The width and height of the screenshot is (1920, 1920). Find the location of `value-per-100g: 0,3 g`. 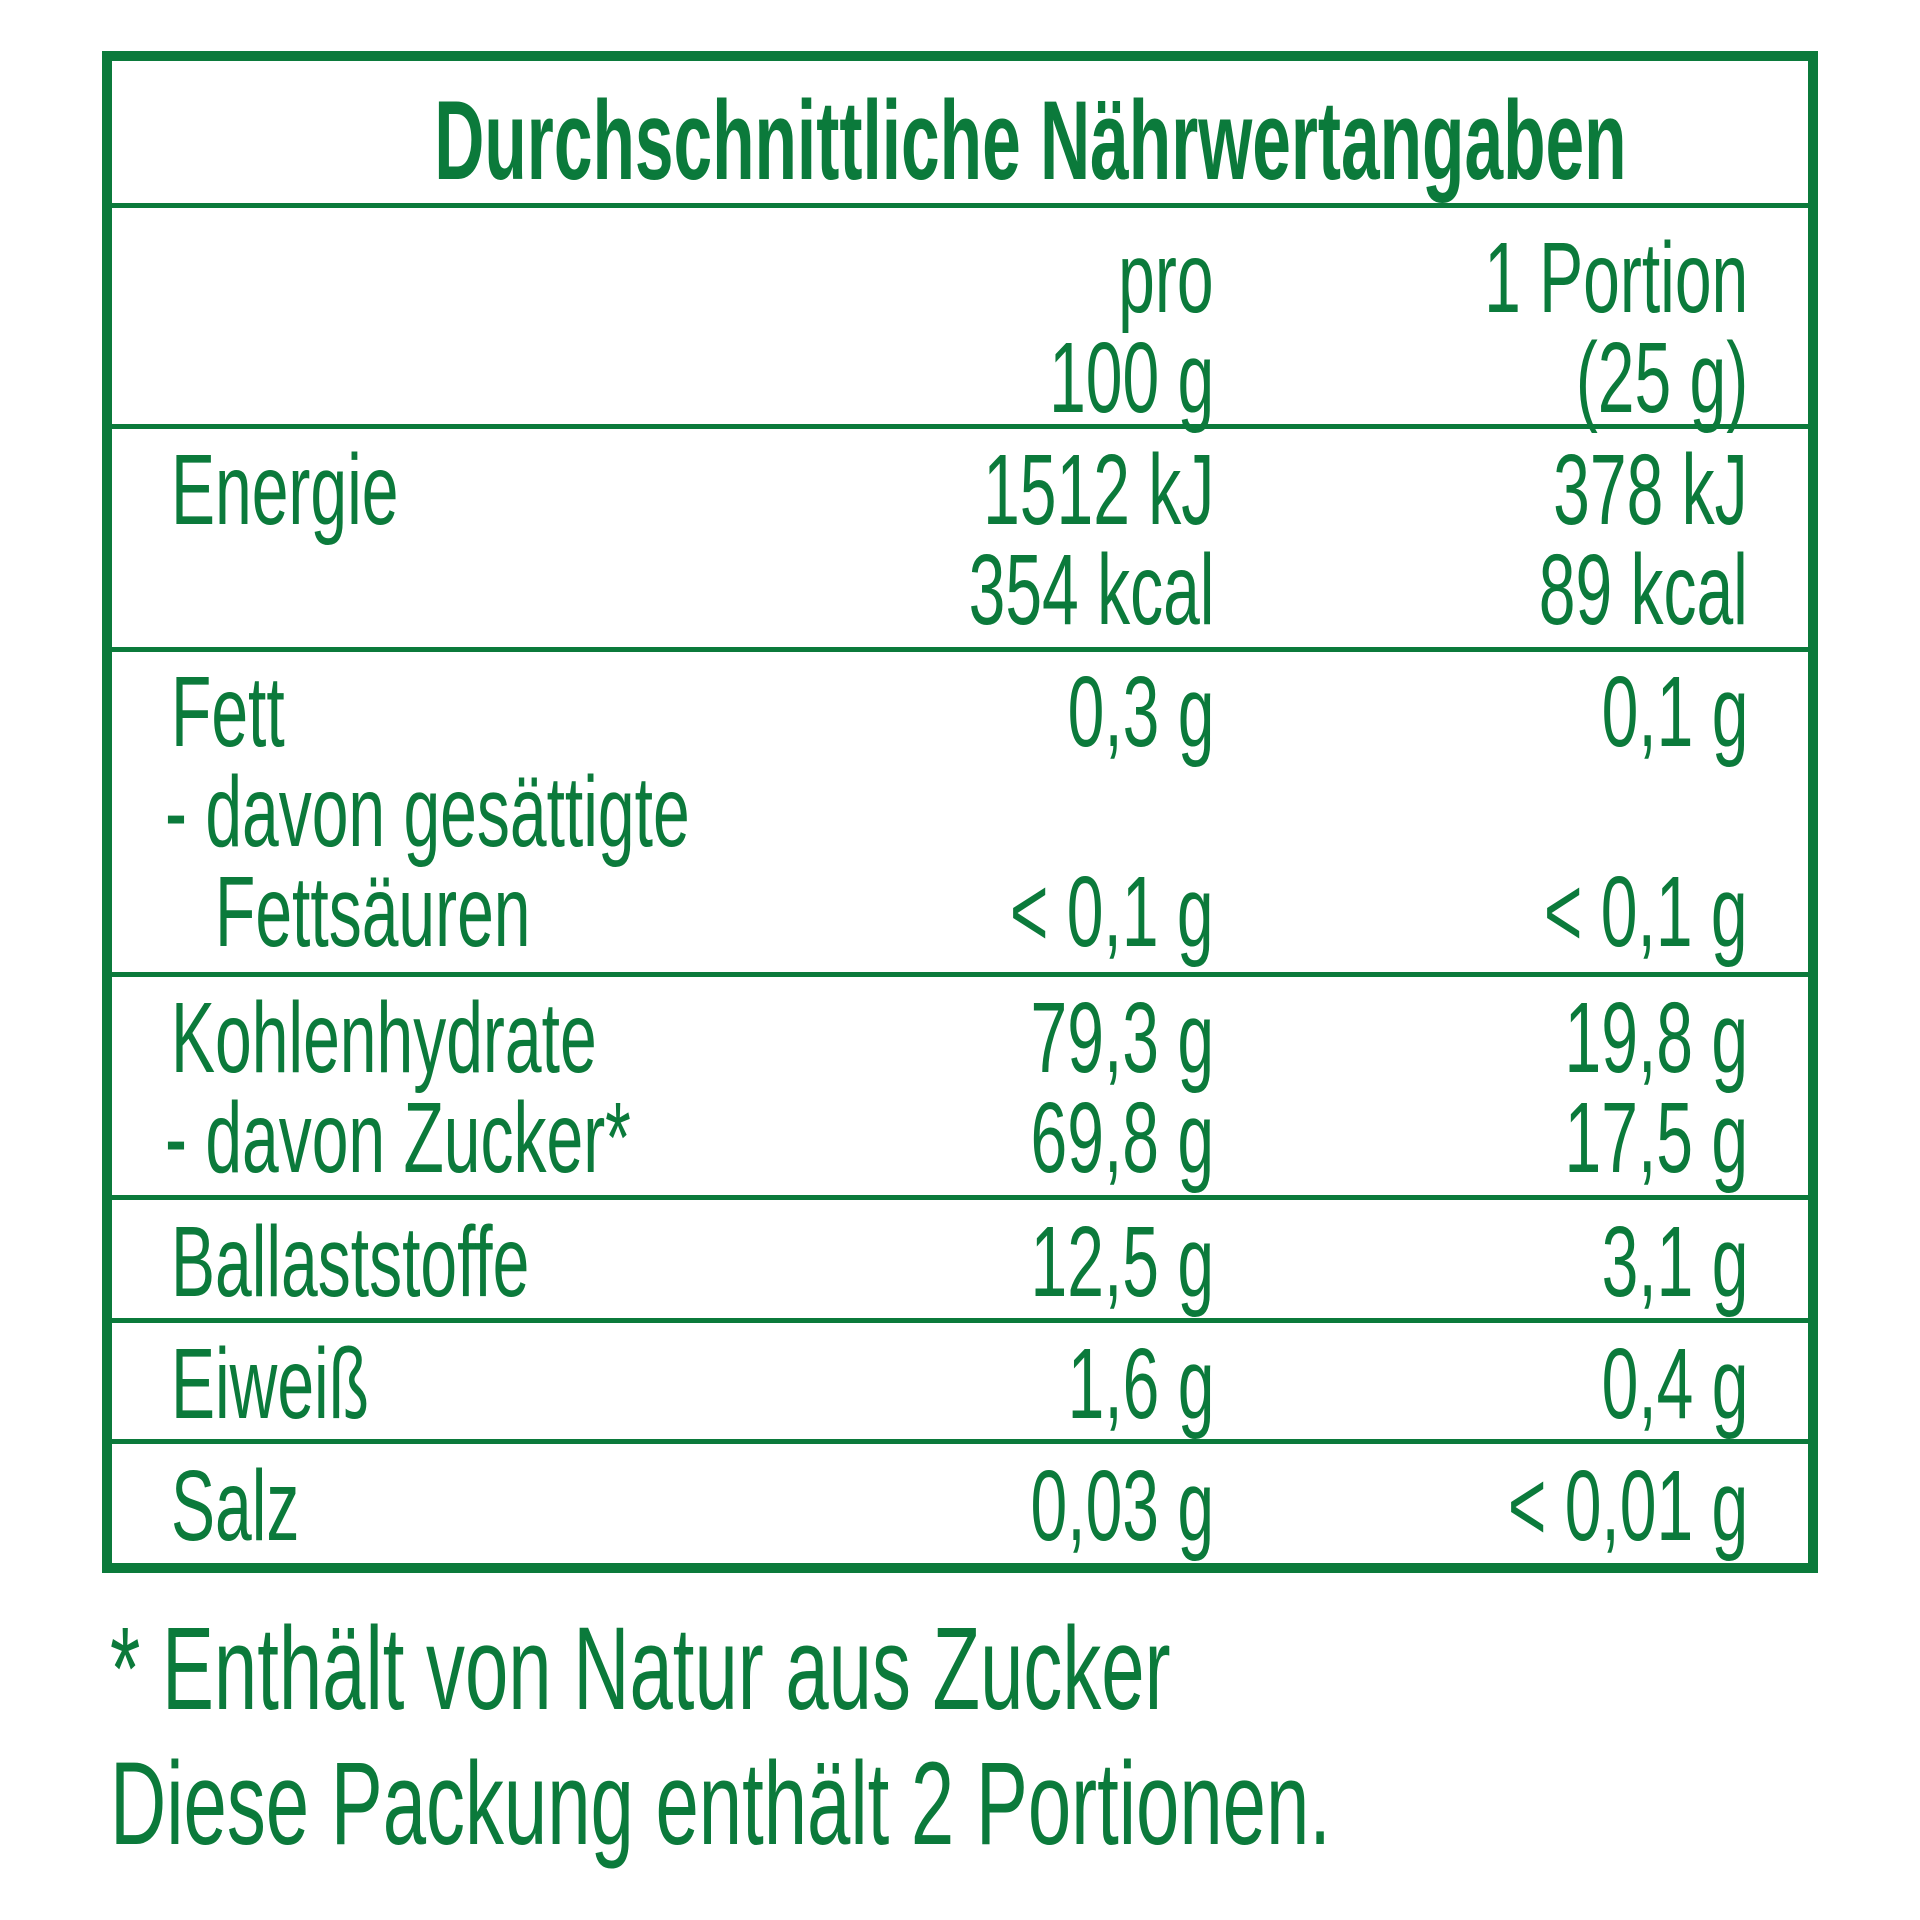

value-per-100g: 0,3 g is located at coordinates (1140, 712).